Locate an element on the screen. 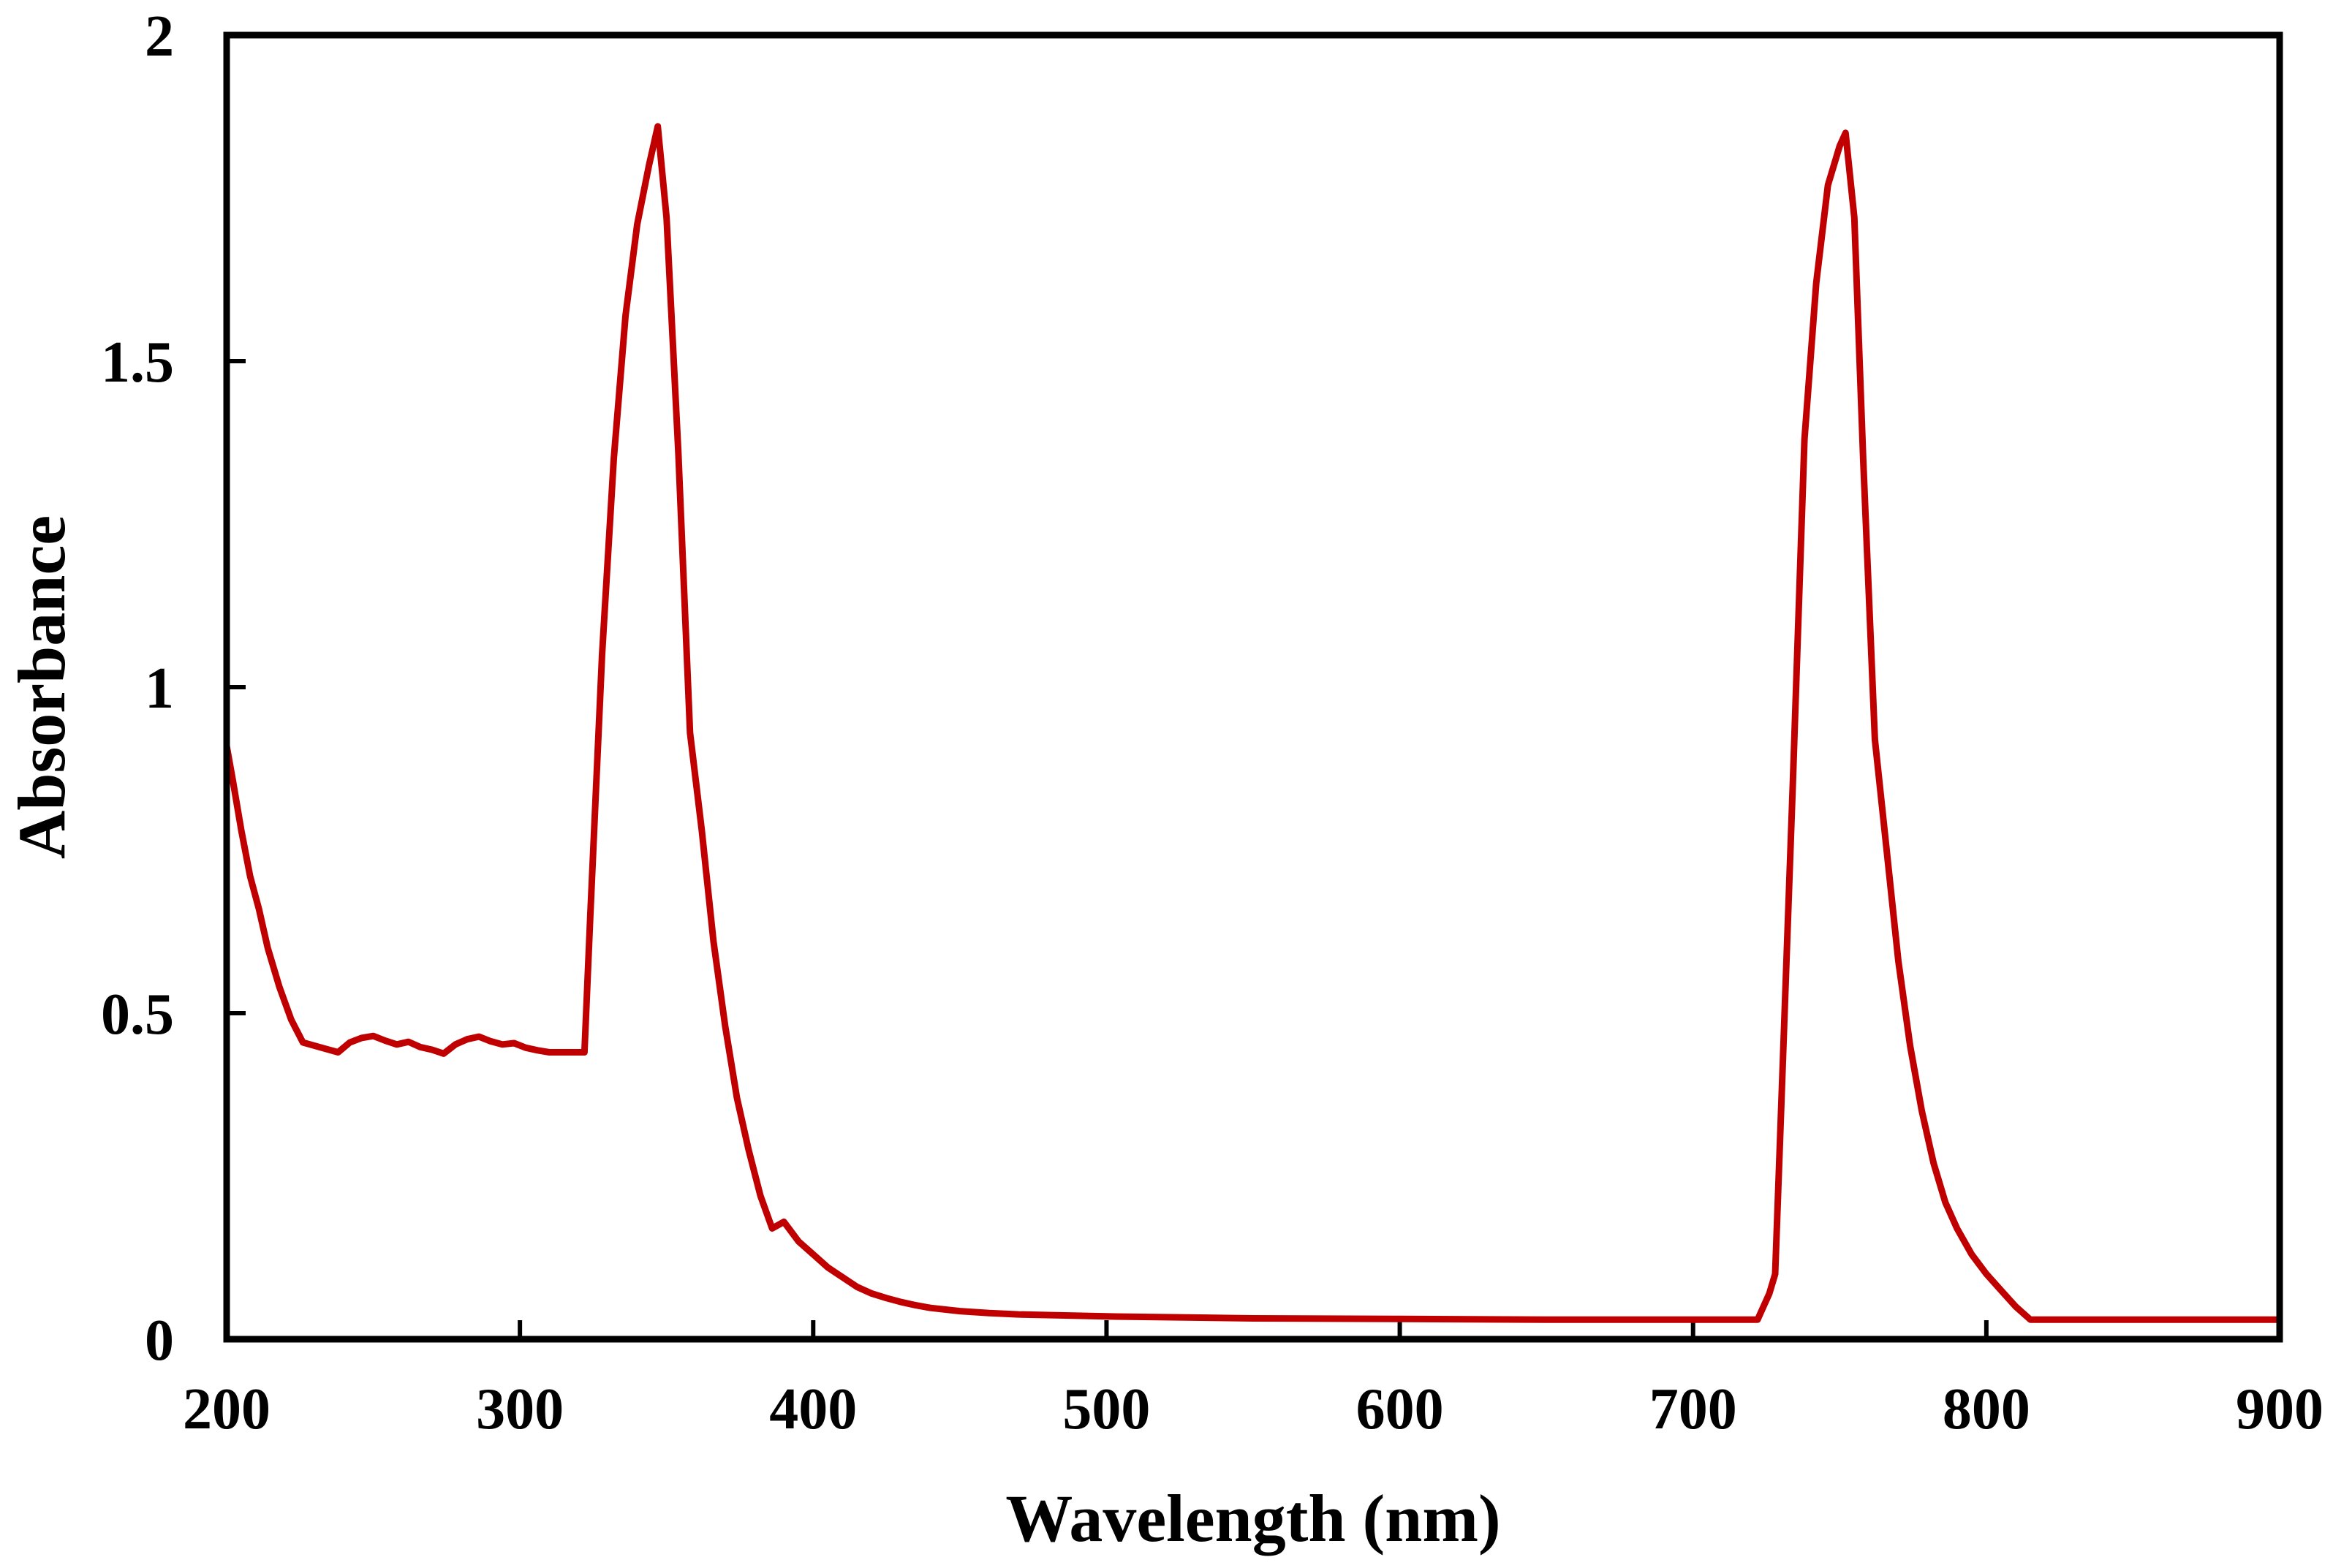 The width and height of the screenshot is (2333, 1568). x-tick-label: 900 is located at coordinates (2279, 1409).